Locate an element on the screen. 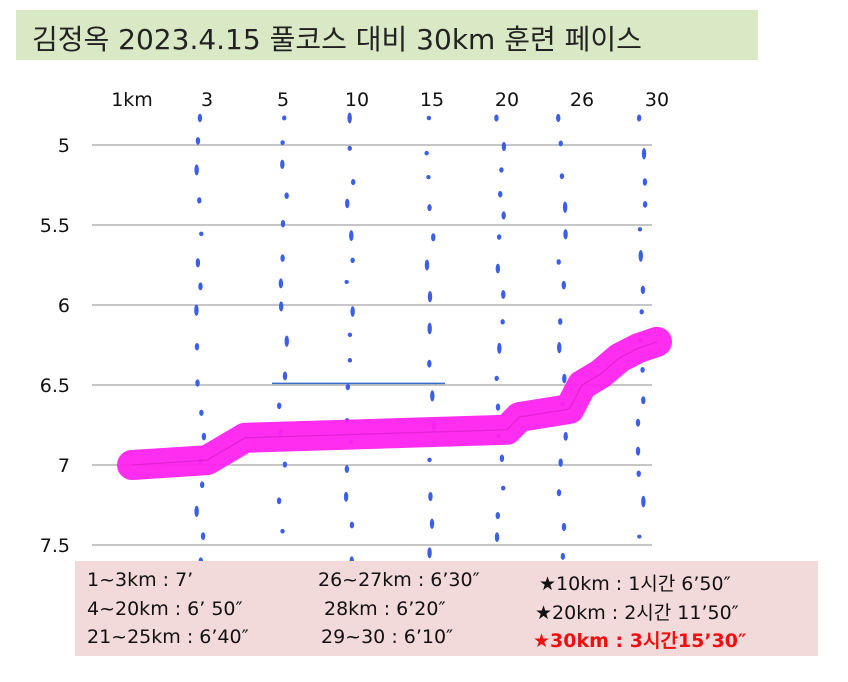 Image resolution: width=848 pixels, height=682 pixels. chart-title: 김정옥 2023.4.15 풀코스 대비 30km 훈련 페이스 is located at coordinates (337, 39).